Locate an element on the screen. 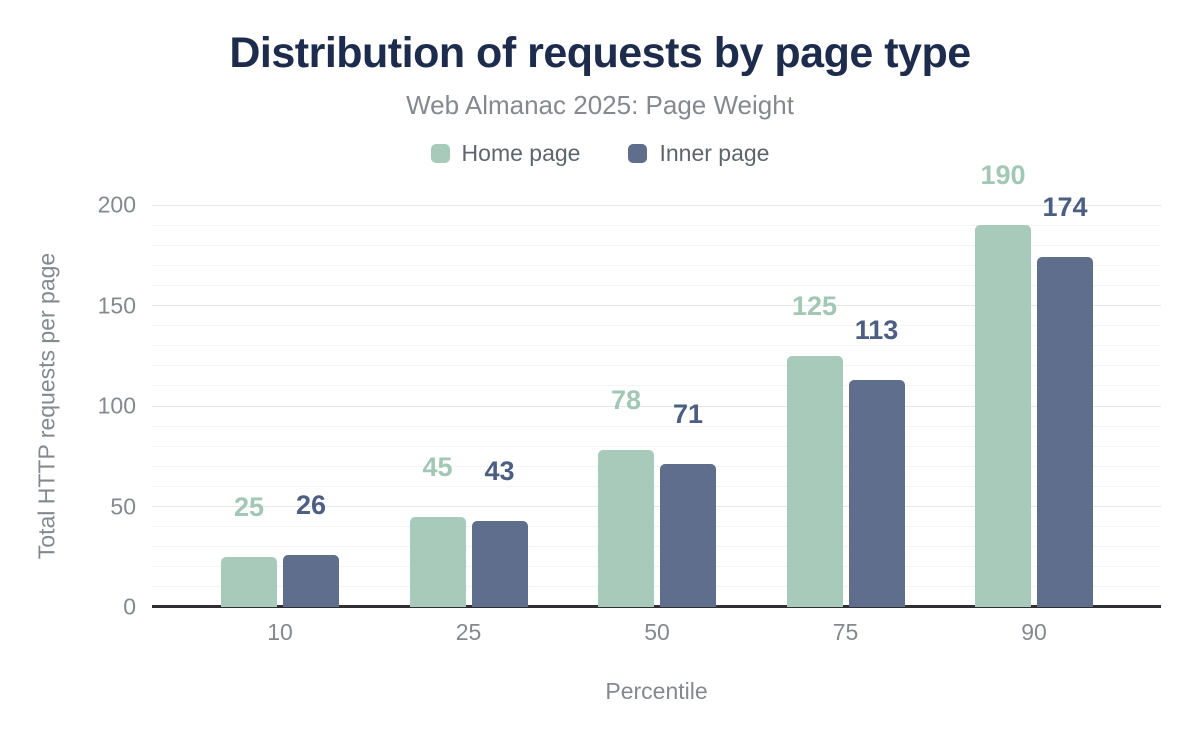 The image size is (1200, 742). bar-value-label-home-page-p75: 125 is located at coordinates (814, 305).